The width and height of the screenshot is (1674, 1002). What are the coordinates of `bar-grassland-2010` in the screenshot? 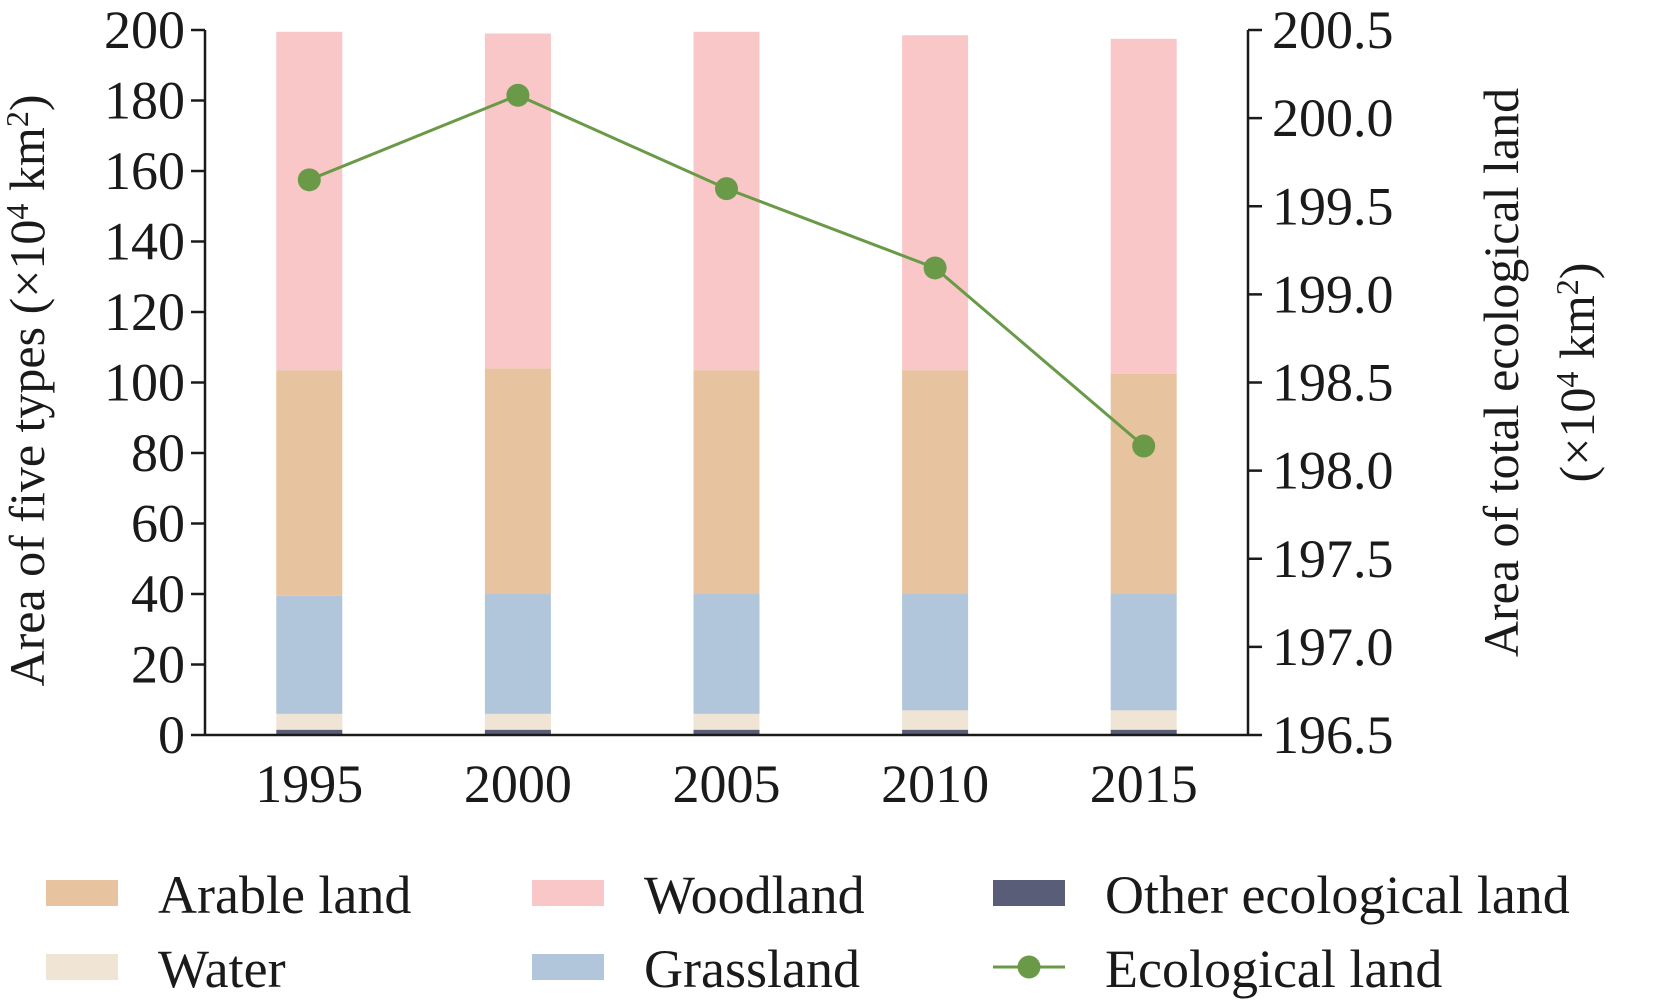 It's located at (935, 652).